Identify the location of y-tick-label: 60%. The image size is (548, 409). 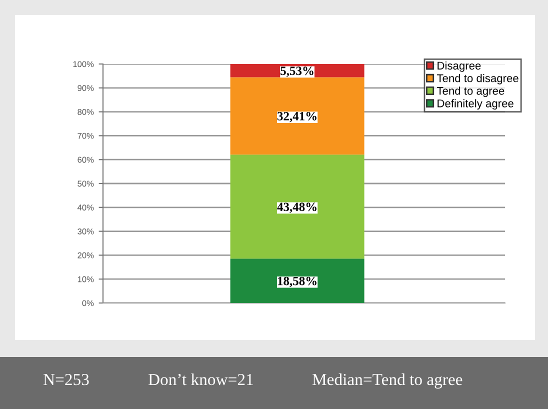
(86, 159).